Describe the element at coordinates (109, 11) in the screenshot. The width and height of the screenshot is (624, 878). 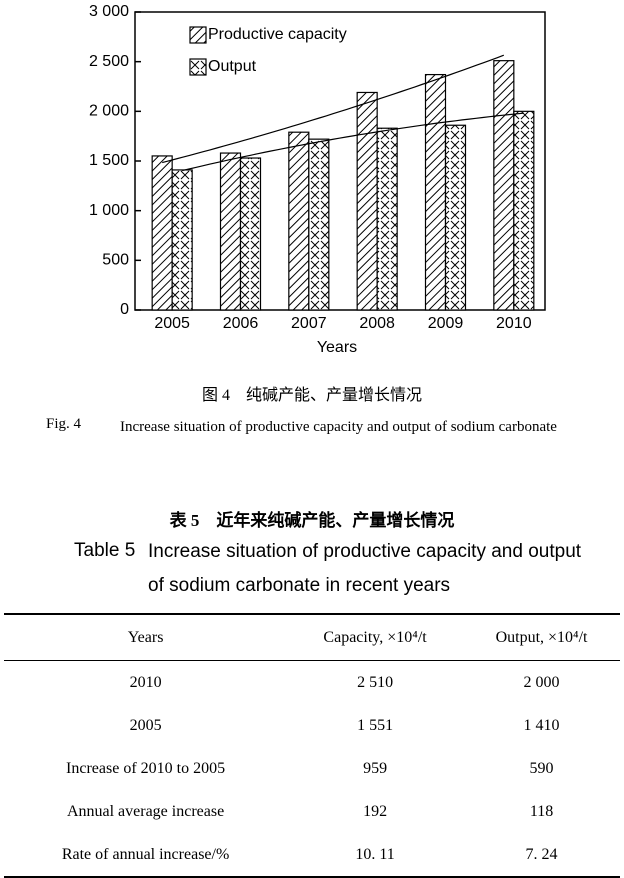
I see `y-tick-label: 3 000` at that location.